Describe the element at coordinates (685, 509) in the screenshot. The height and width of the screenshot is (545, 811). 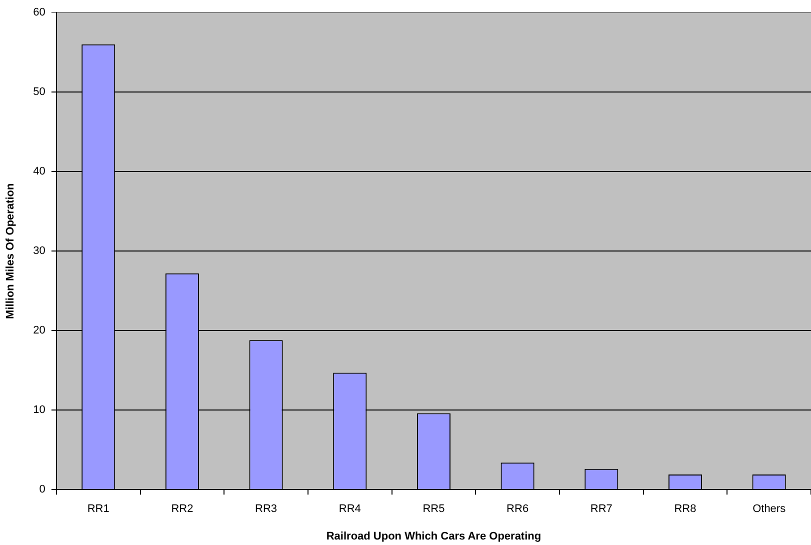
I see `x-tick-label: RR8` at that location.